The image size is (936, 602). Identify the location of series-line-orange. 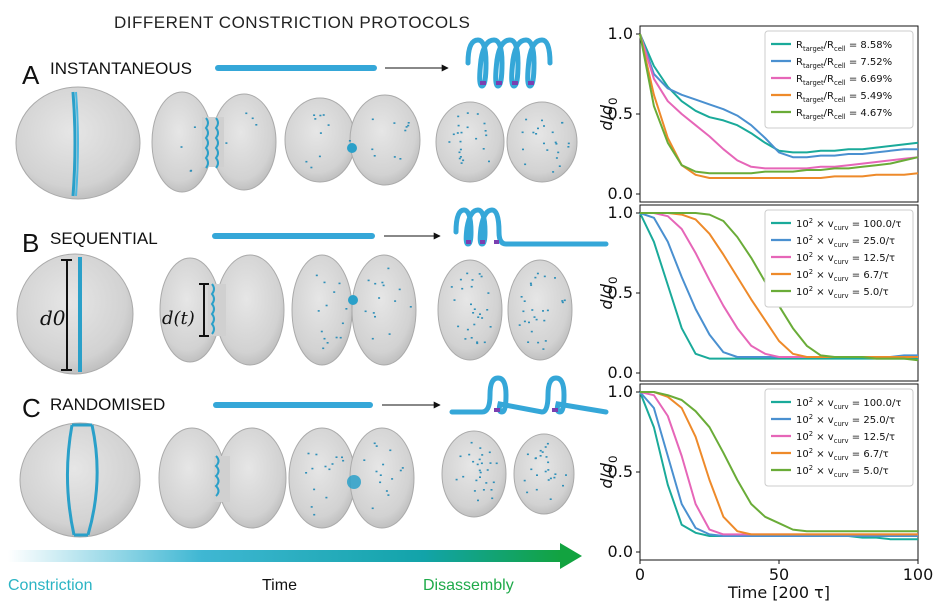
(779, 463).